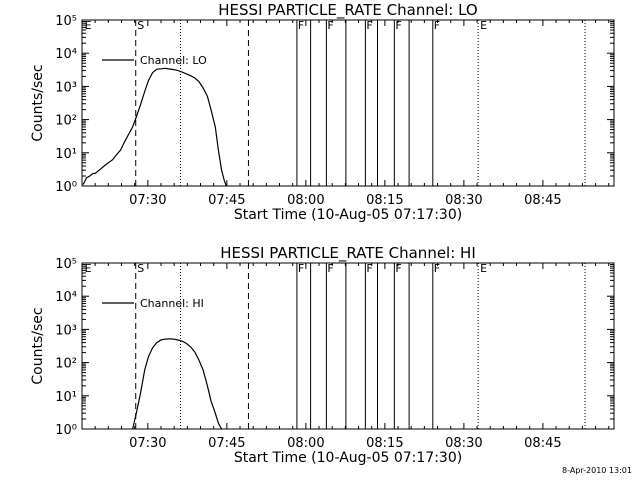 The width and height of the screenshot is (640, 480). What do you see at coordinates (347, 10) in the screenshot?
I see `chart-title: HESSI PARTICLE_RATE Channel: LO` at bounding box center [347, 10].